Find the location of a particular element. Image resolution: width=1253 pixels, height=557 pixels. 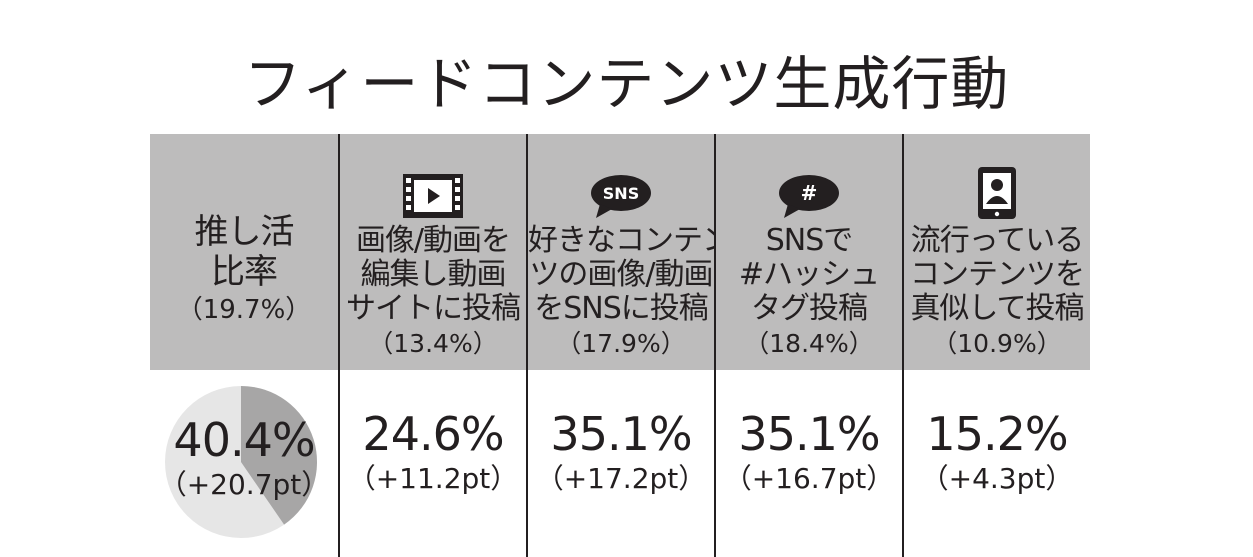

column-header: 画像/動画を 編集し動画 サイトに投稿 （13.4%） is located at coordinates (433, 252).